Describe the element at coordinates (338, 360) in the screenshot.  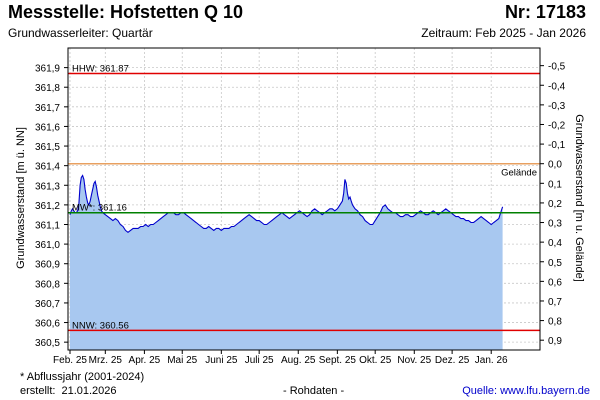
I see `x-tick-label: Sept. 25` at that location.